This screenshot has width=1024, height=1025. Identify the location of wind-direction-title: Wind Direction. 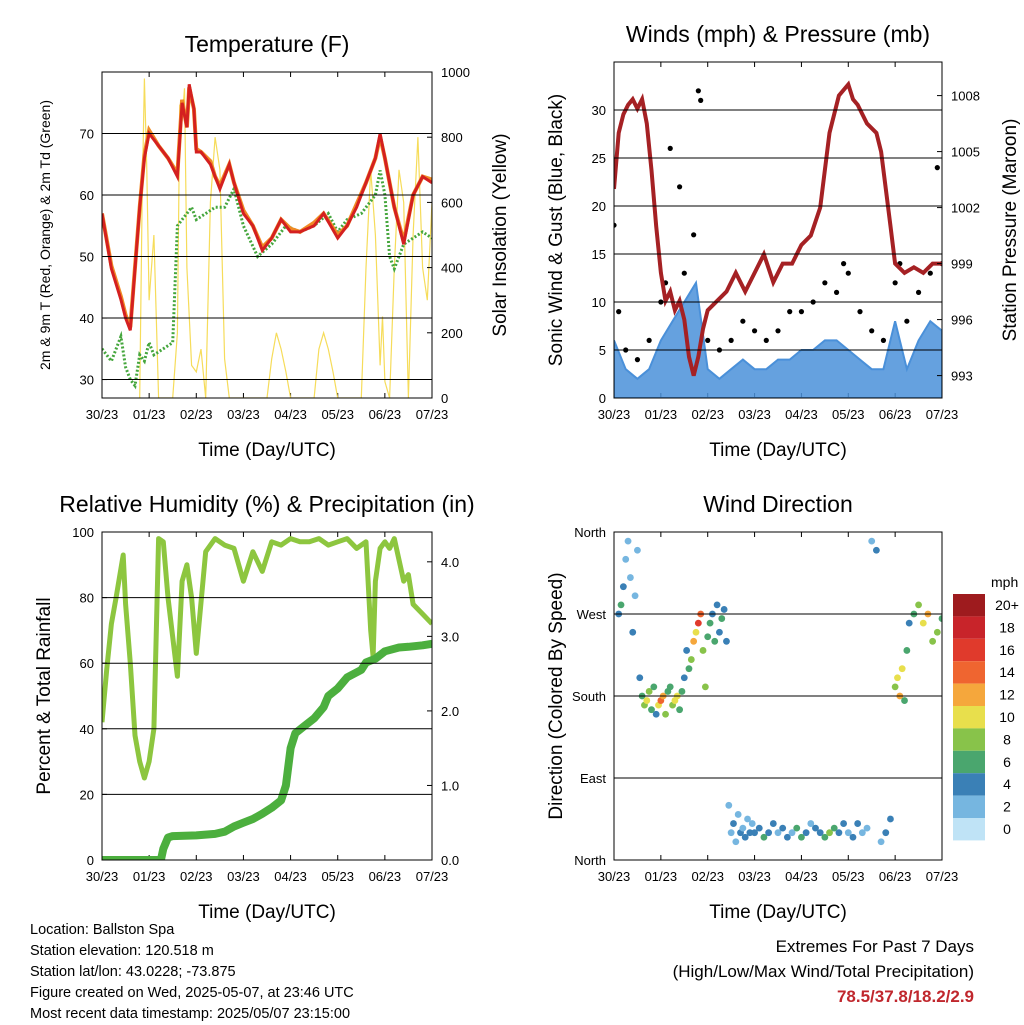
(778, 504).